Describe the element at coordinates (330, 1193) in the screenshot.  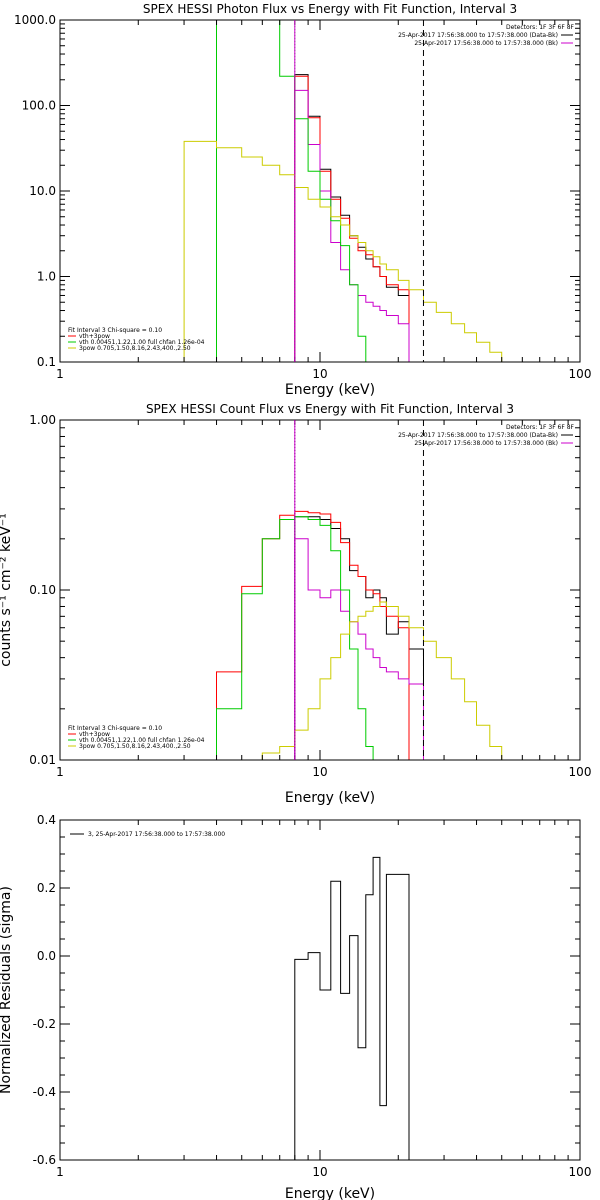
I see `residuals-x-axis-label: Energy (keV)` at that location.